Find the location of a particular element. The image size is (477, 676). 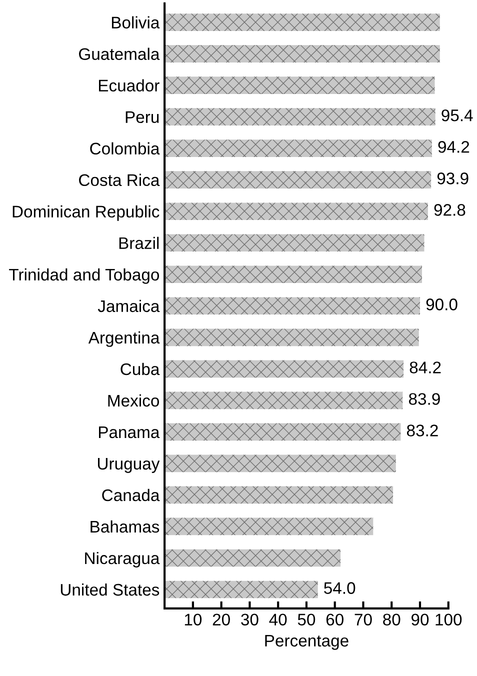

y-tick-label: Brazil is located at coordinates (139, 243).